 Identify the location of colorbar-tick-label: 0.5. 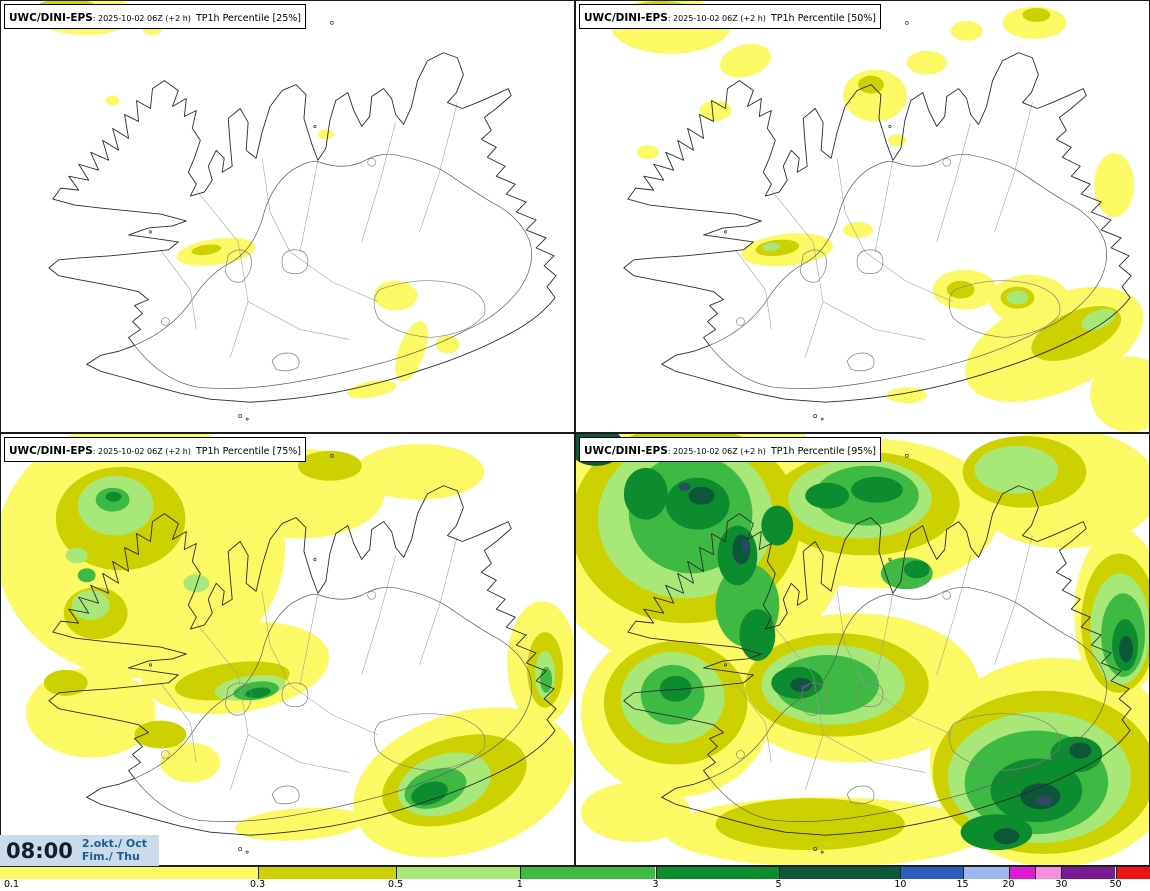
(396, 884).